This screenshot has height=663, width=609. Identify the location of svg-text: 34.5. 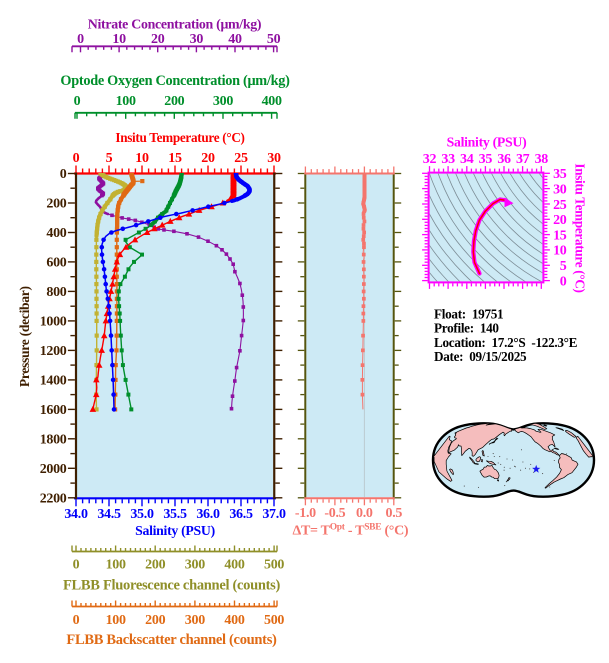
(109, 514).